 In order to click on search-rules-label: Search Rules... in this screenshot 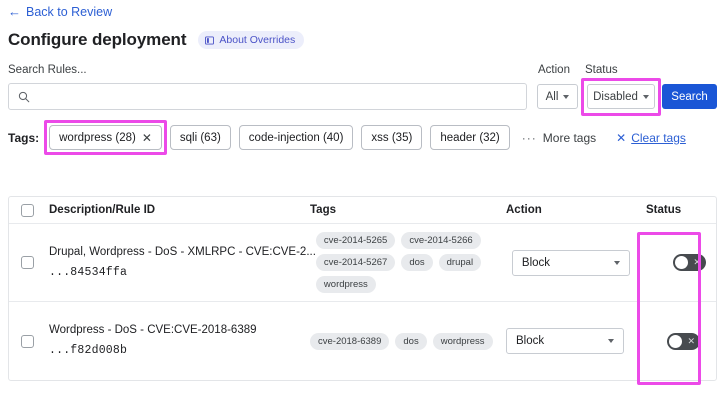, I will do `click(47, 70)`.